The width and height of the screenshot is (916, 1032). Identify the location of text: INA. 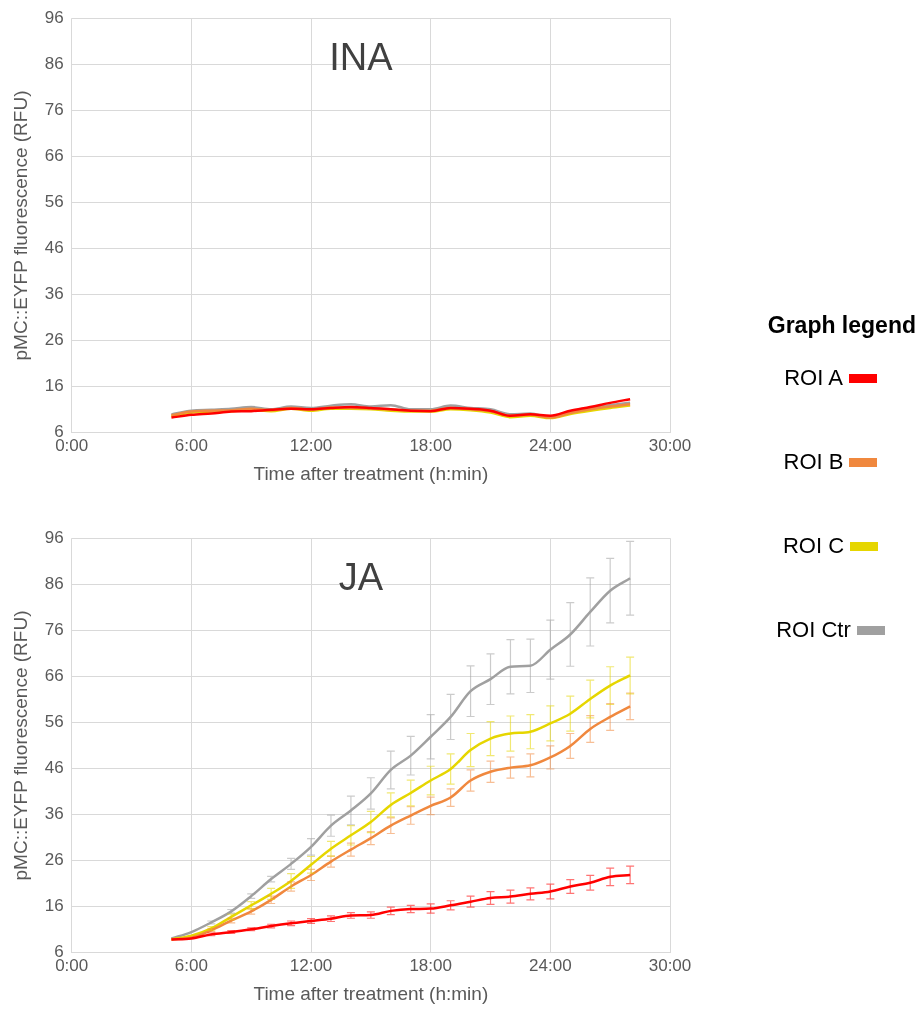
(361, 56).